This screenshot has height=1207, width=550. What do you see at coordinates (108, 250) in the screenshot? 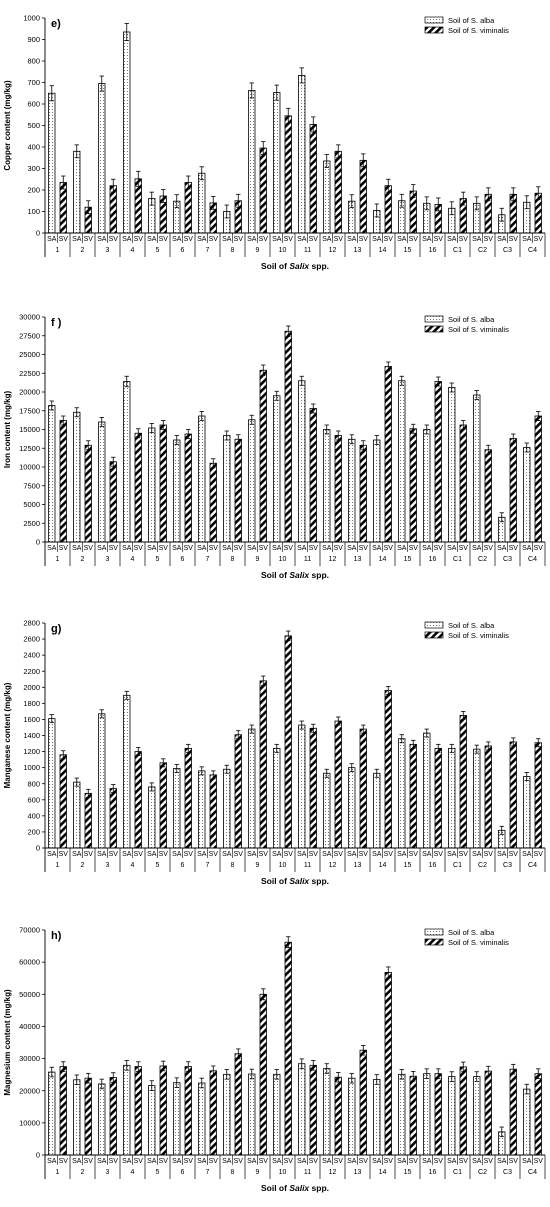
I see `x-tick-label: 3` at bounding box center [108, 250].